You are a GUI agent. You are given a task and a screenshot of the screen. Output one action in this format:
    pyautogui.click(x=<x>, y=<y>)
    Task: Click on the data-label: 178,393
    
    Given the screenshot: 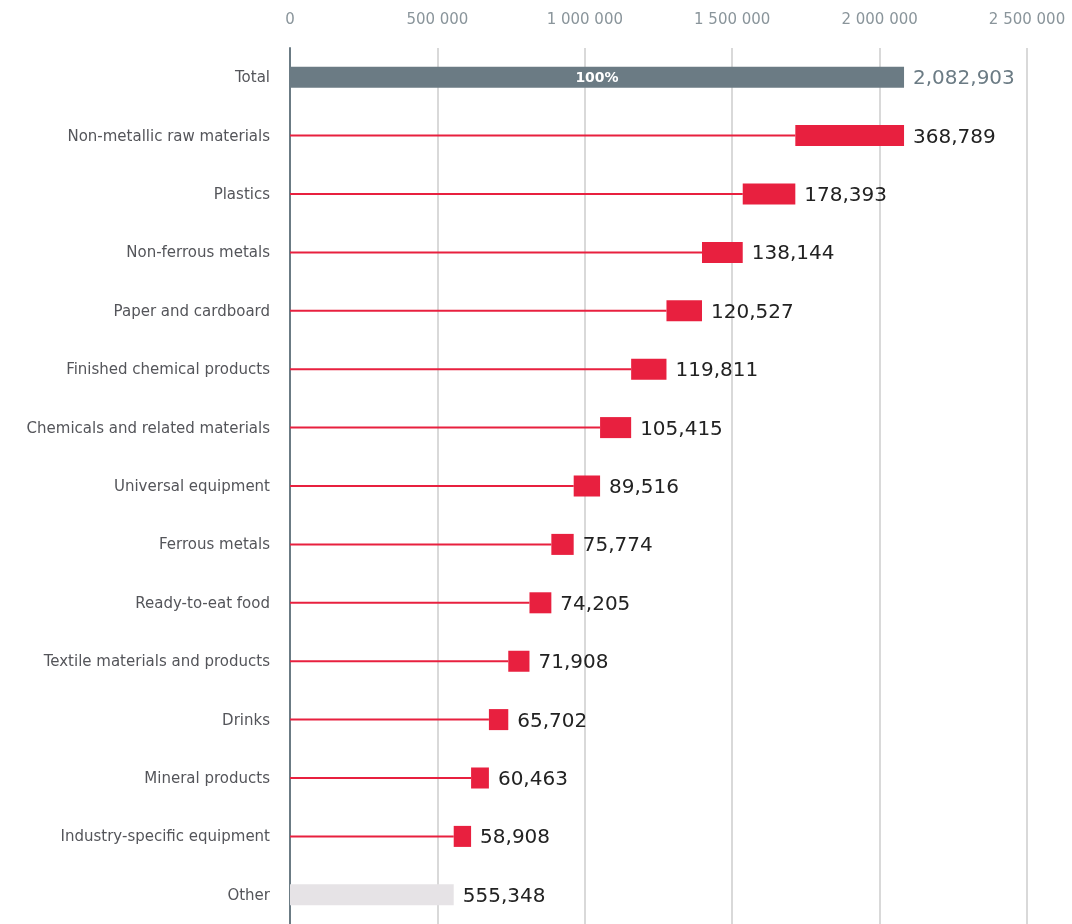 What is the action you would take?
    pyautogui.click(x=846, y=194)
    